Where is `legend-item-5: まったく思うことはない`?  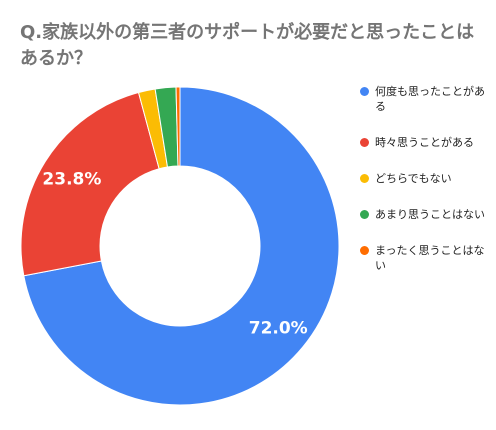
legend-item-5: まったく思うことはない is located at coordinates (425, 258).